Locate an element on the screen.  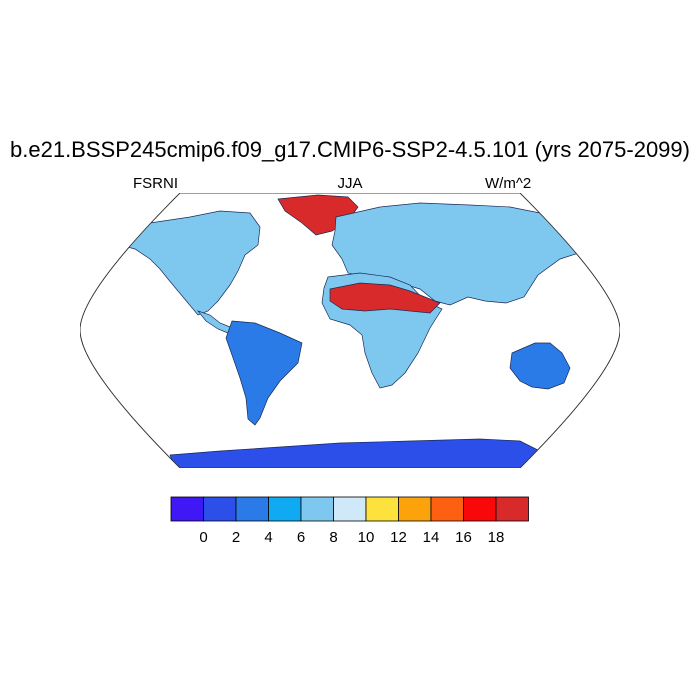
colorbar-tick-label: 6 is located at coordinates (301, 537).